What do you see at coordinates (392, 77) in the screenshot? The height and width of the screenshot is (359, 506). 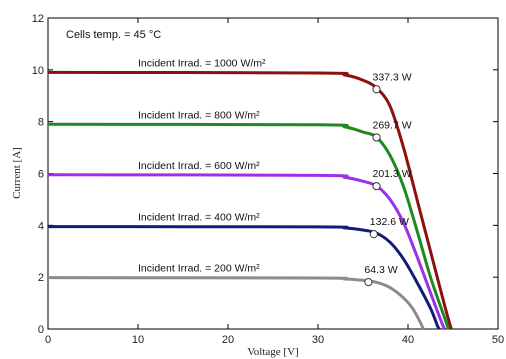 I see `mpp-power-label: 337.3 W` at bounding box center [392, 77].